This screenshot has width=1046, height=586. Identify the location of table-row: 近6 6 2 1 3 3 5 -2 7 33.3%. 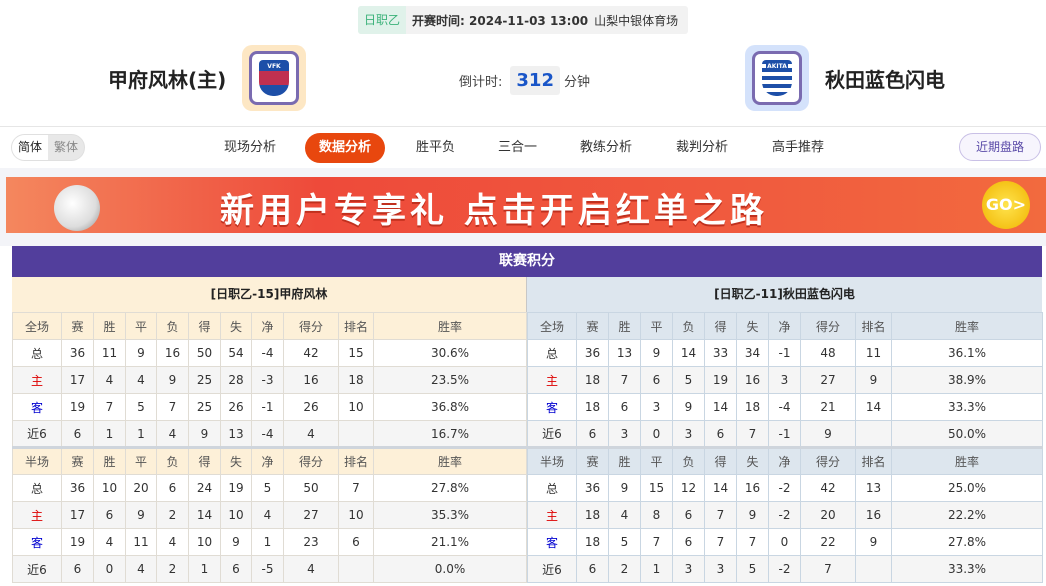
(785, 569).